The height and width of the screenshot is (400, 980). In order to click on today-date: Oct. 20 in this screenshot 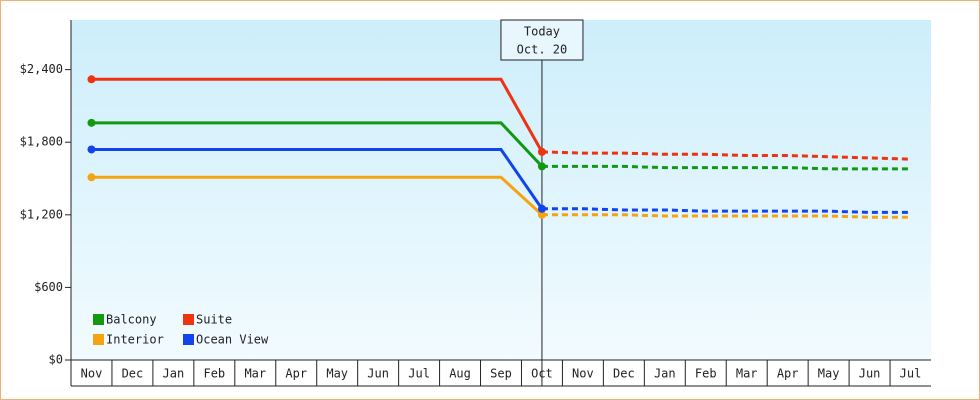, I will do `click(542, 50)`.